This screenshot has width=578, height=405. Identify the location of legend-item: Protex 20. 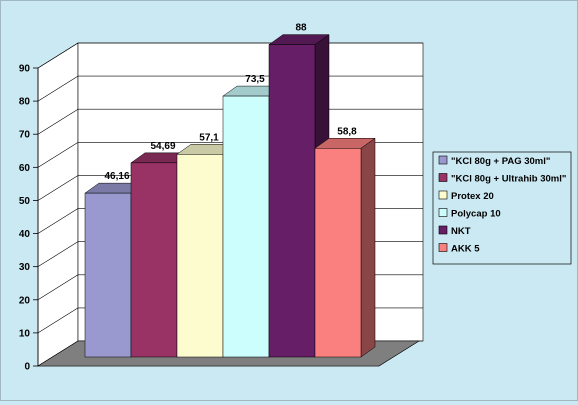
(466, 196).